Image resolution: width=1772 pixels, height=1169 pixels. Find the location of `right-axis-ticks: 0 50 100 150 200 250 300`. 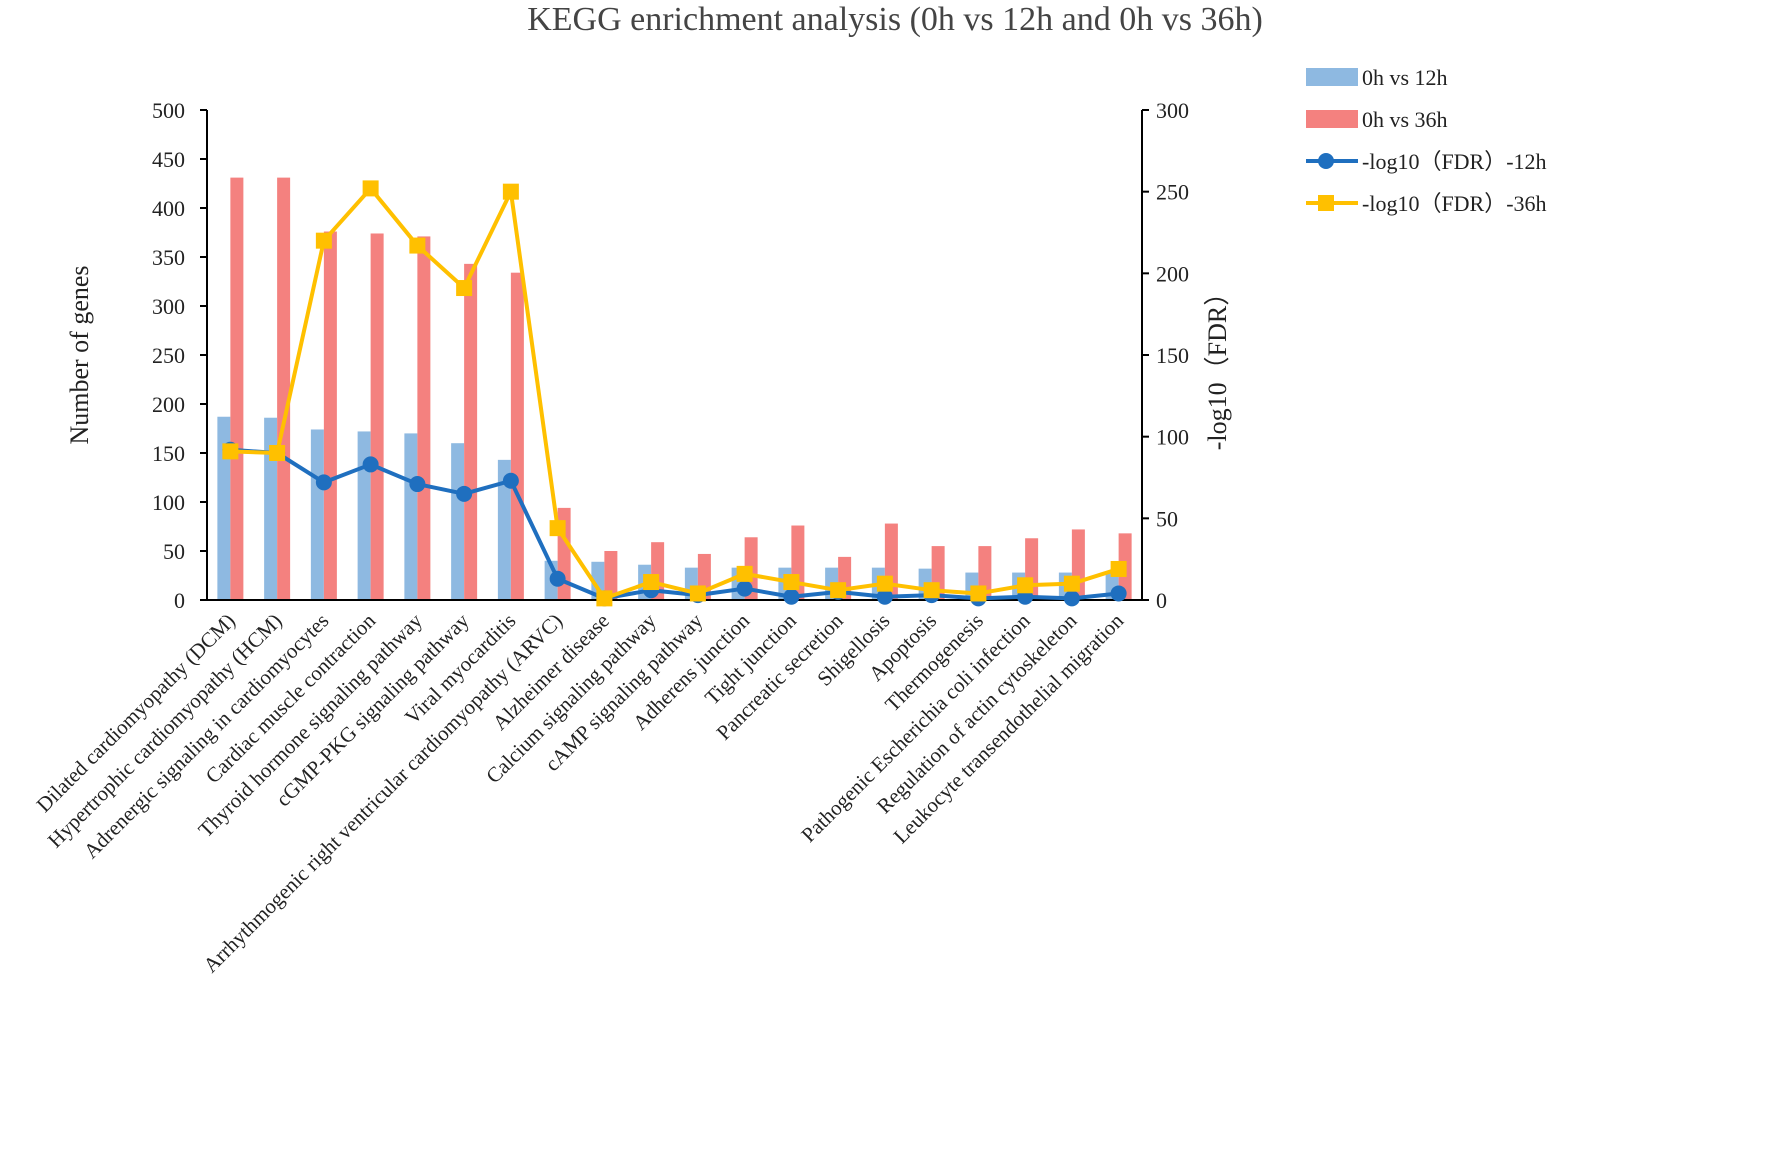

right-axis-ticks: 0 50 100 150 200 250 300 is located at coordinates (1165, 355).